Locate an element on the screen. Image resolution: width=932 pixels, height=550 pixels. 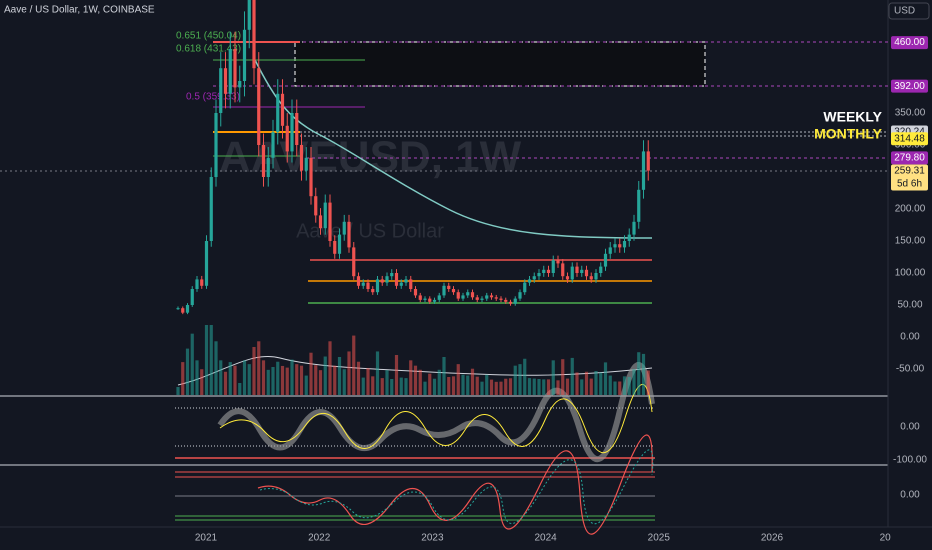
x-tick-label: 2023 is located at coordinates (432, 538).